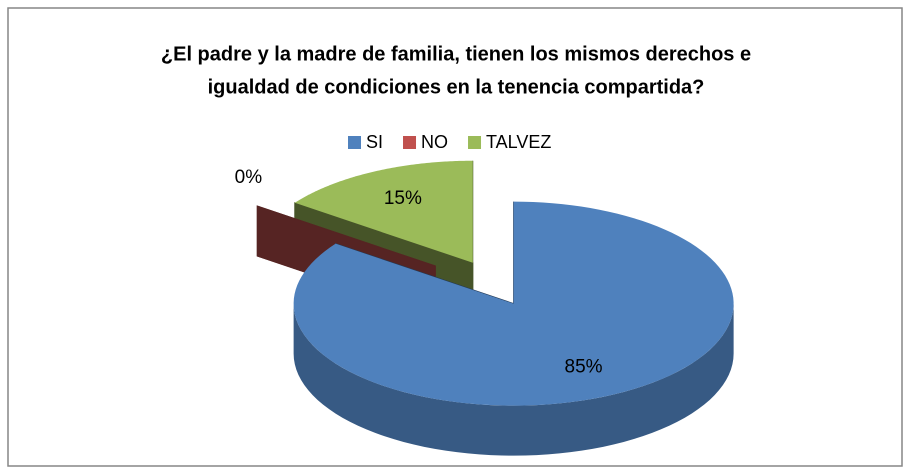  What do you see at coordinates (584, 366) in the screenshot?
I see `data-label: 85%` at bounding box center [584, 366].